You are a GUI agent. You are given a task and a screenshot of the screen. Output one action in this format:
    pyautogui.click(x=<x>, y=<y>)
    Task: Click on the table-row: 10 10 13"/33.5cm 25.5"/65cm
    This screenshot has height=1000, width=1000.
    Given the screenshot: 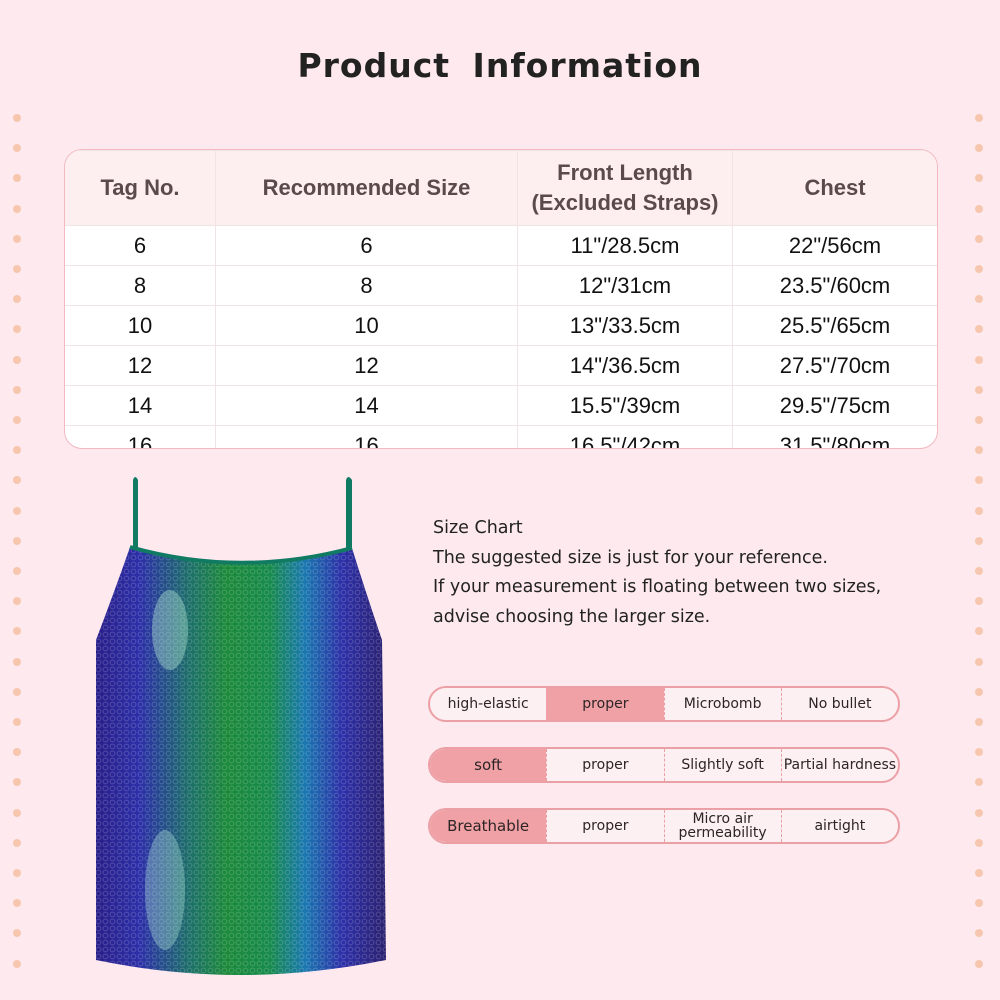 What is the action you would take?
    pyautogui.click(x=501, y=325)
    